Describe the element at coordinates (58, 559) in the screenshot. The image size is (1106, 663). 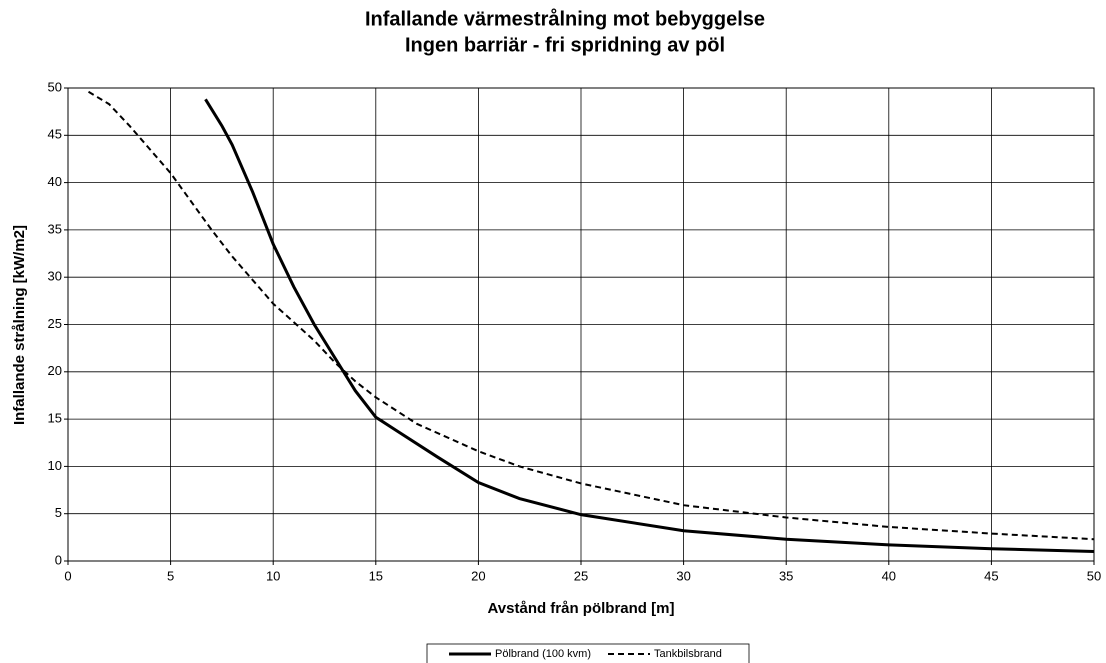
I see `y-tick-label: 0` at that location.